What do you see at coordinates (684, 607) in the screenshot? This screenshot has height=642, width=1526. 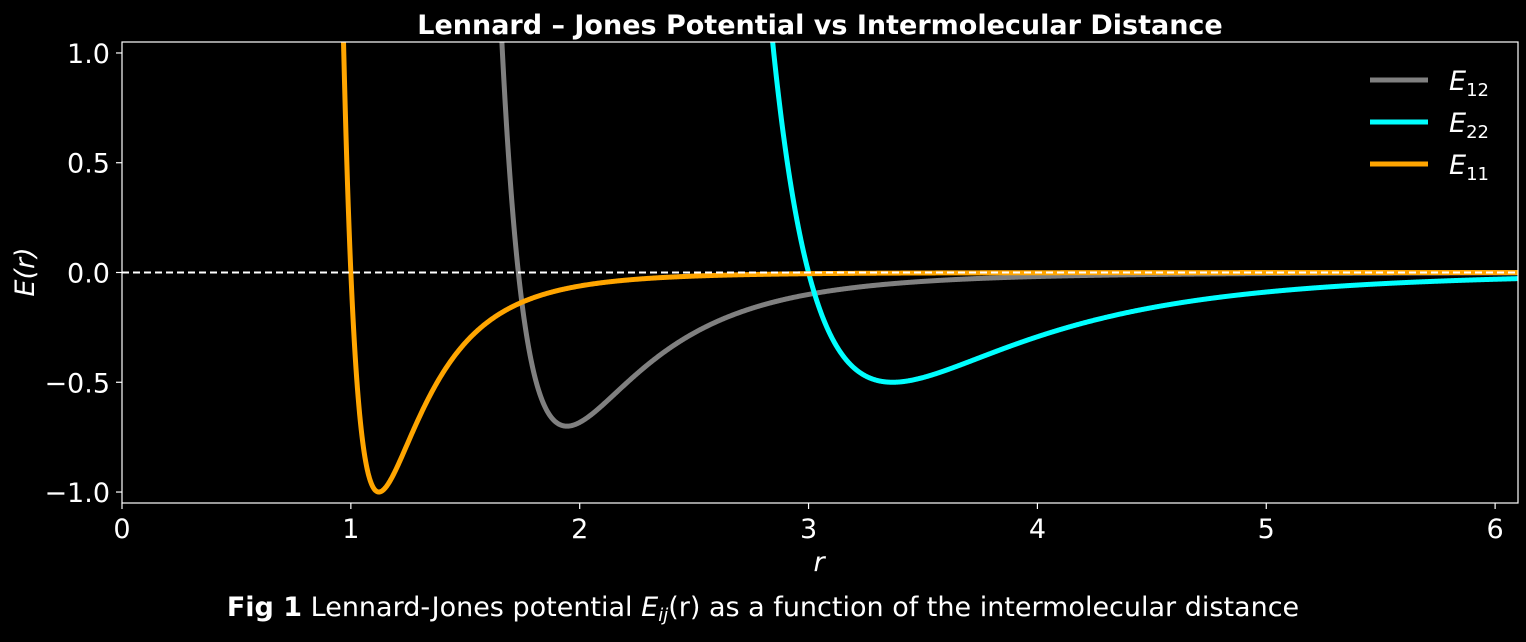 I see `caption-symbol-argument: (r)` at bounding box center [684, 607].